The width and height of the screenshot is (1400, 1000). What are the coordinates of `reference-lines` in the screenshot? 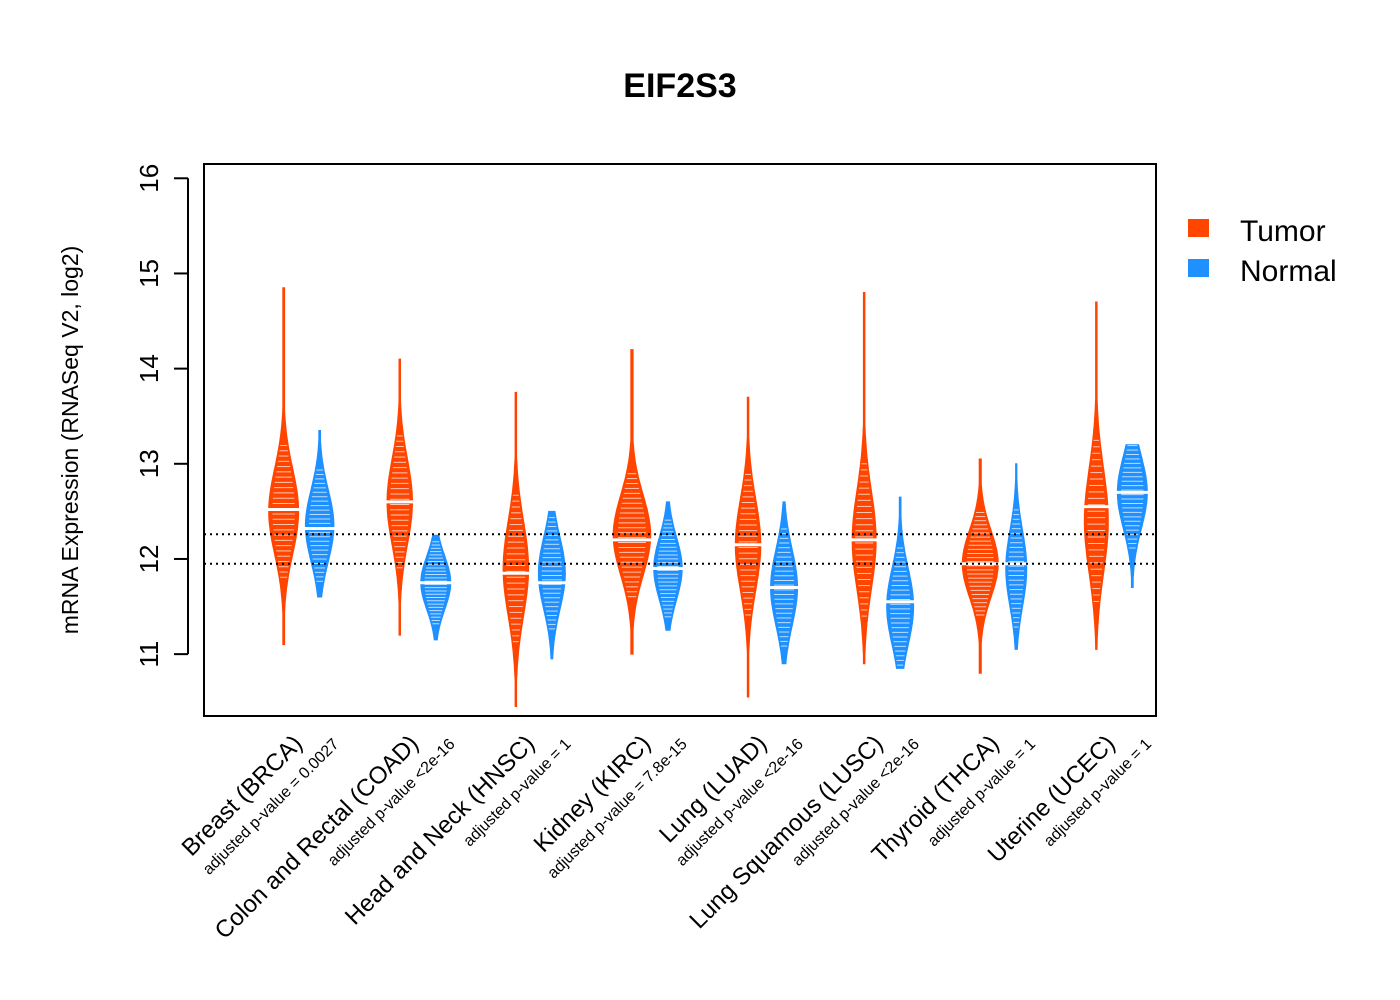 It's located at (680, 549).